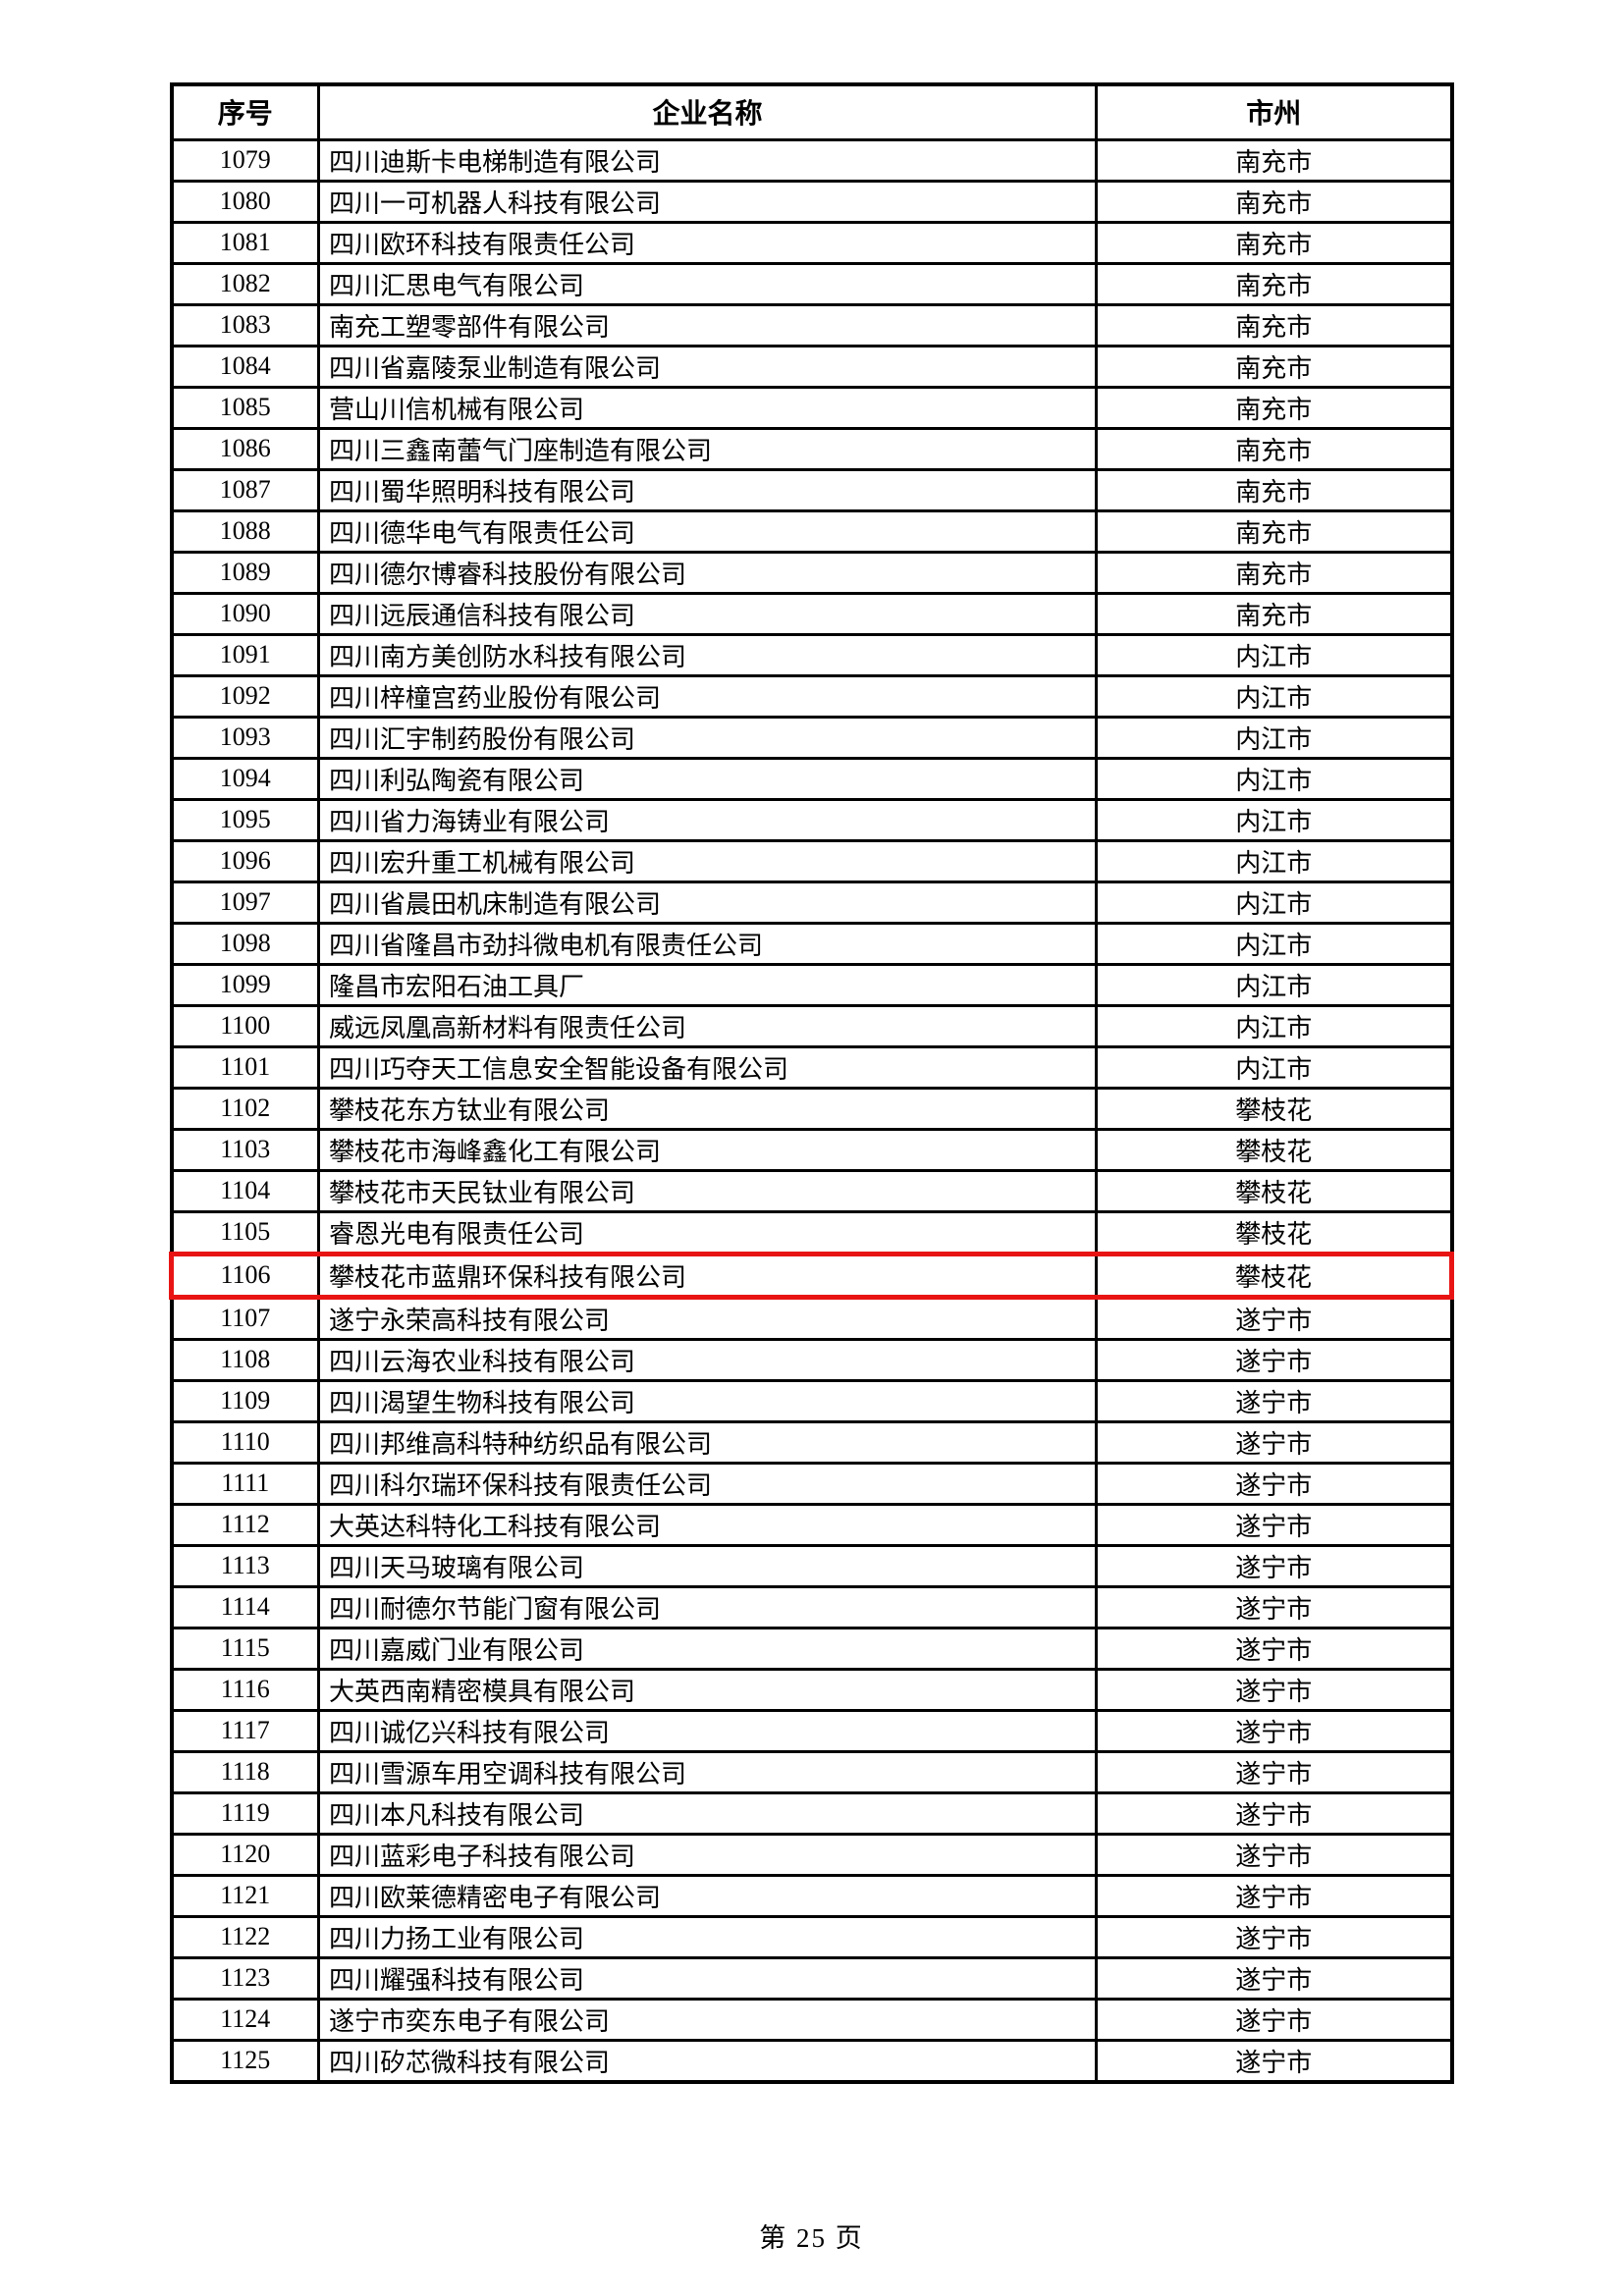 This screenshot has height=2296, width=1623. I want to click on company-name-cell: 营山川信机械有限公司, so click(707, 407).